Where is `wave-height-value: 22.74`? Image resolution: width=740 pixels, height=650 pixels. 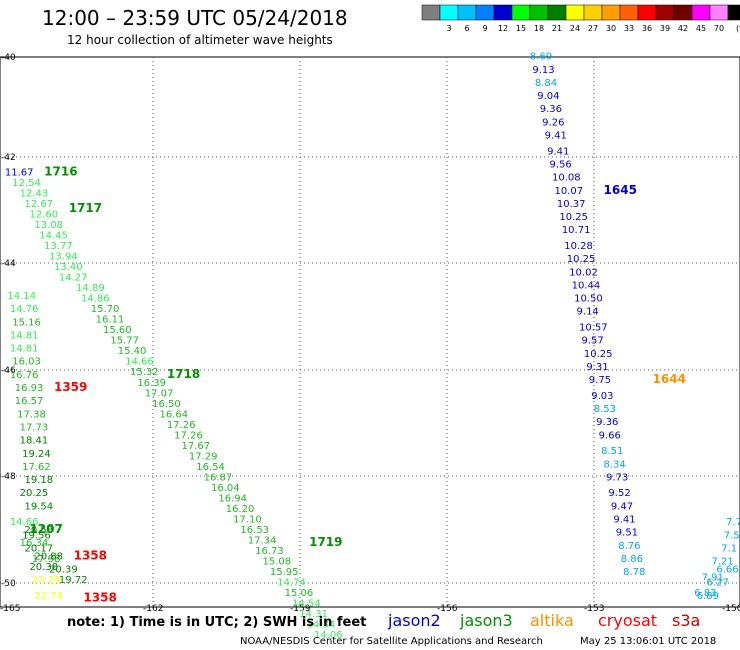 wave-height-value: 22.74 is located at coordinates (48, 596).